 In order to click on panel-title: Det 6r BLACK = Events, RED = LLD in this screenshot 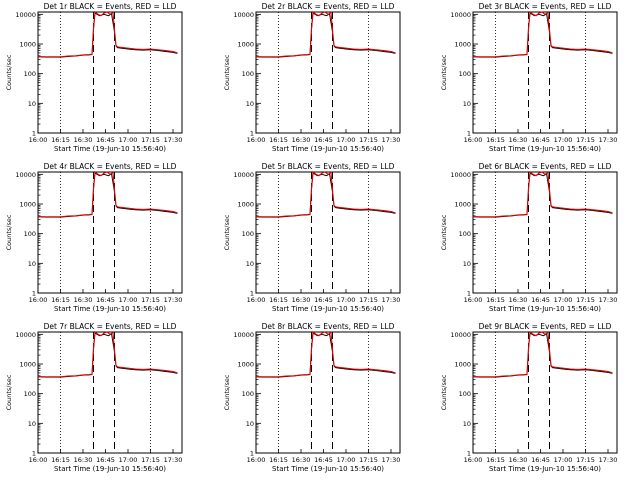, I will do `click(545, 166)`.